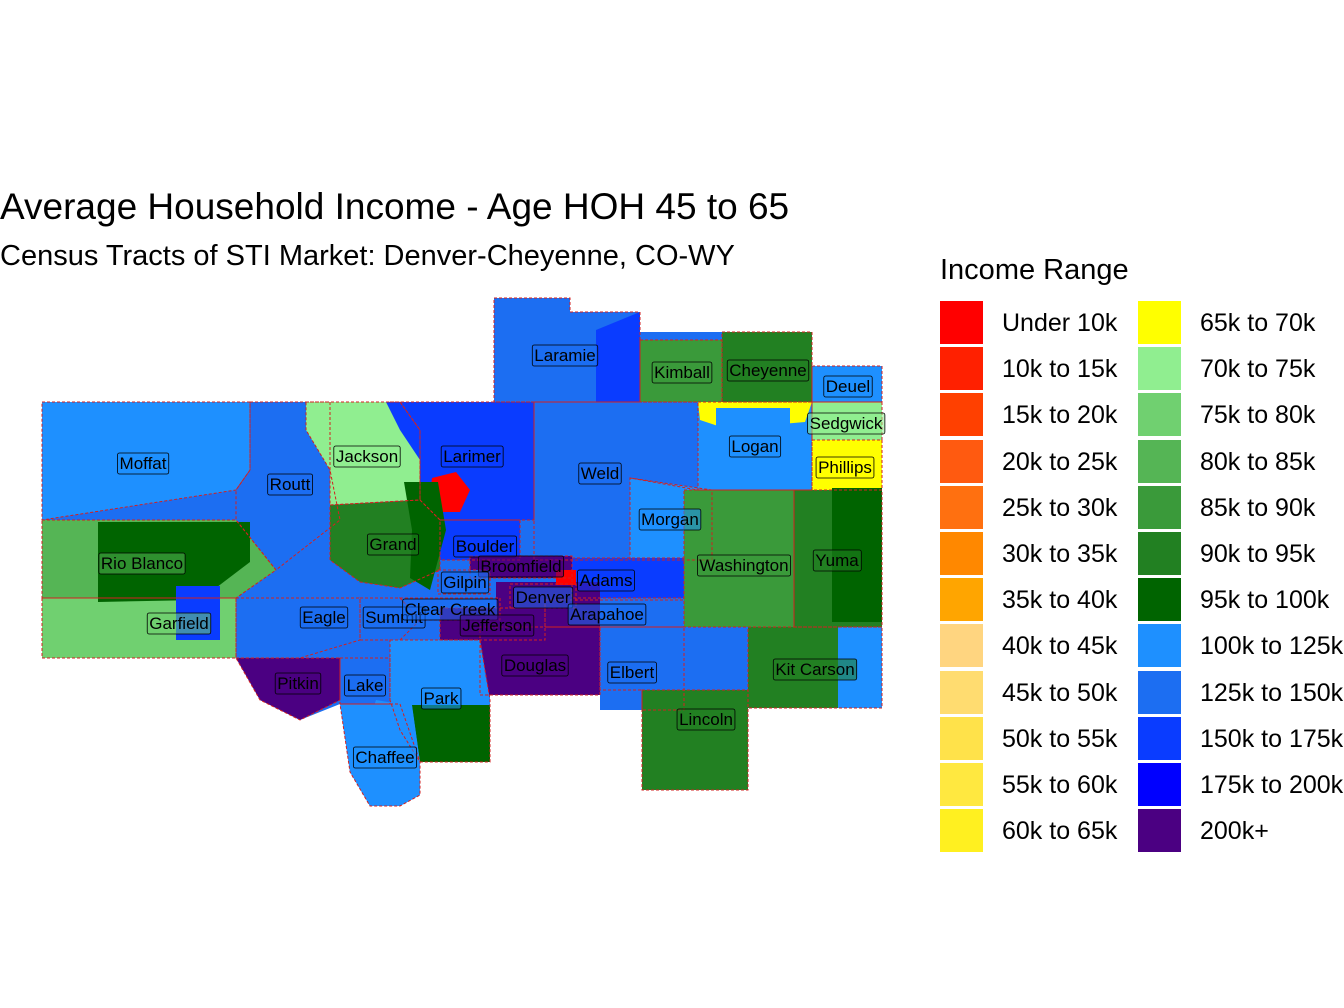 Image resolution: width=1344 pixels, height=1008 pixels. What do you see at coordinates (1258, 461) in the screenshot?
I see `legend-label: 80k to 85k` at bounding box center [1258, 461].